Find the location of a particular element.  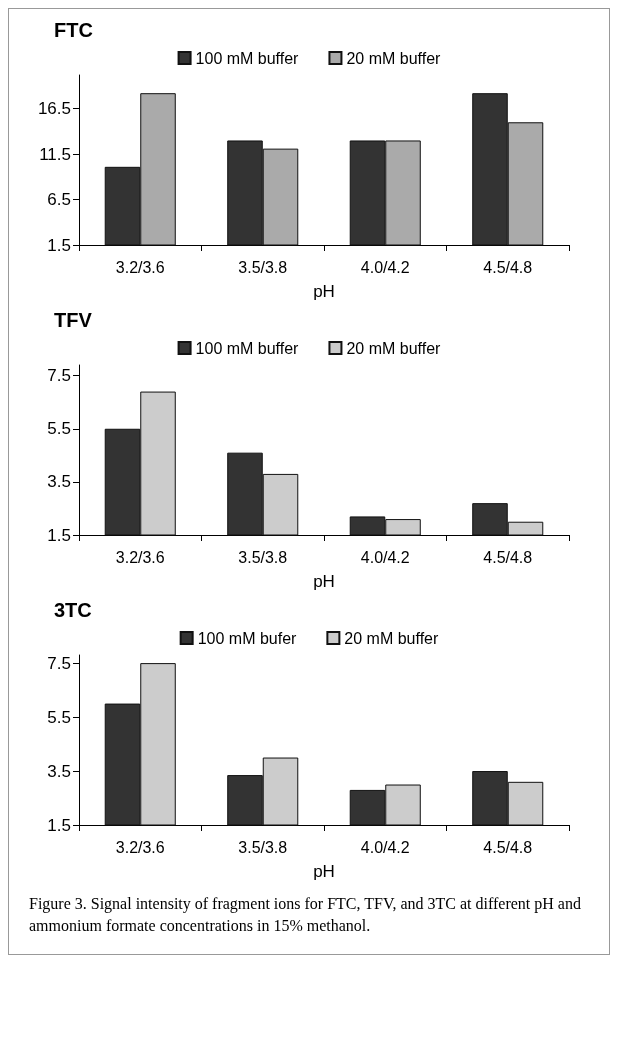

y-tick-label: 16.5 is located at coordinates (54, 109).